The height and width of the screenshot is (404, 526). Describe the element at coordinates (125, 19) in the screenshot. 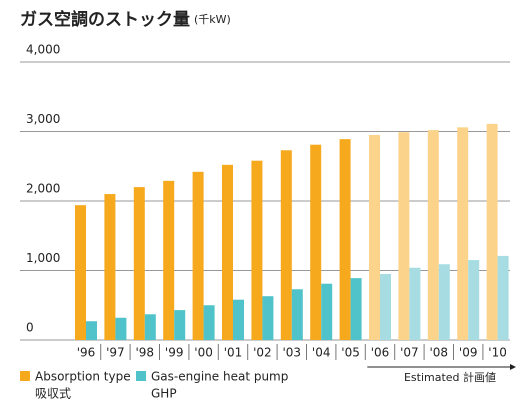

I see `chart-title: ガス空調のストック量 (千kW)` at that location.